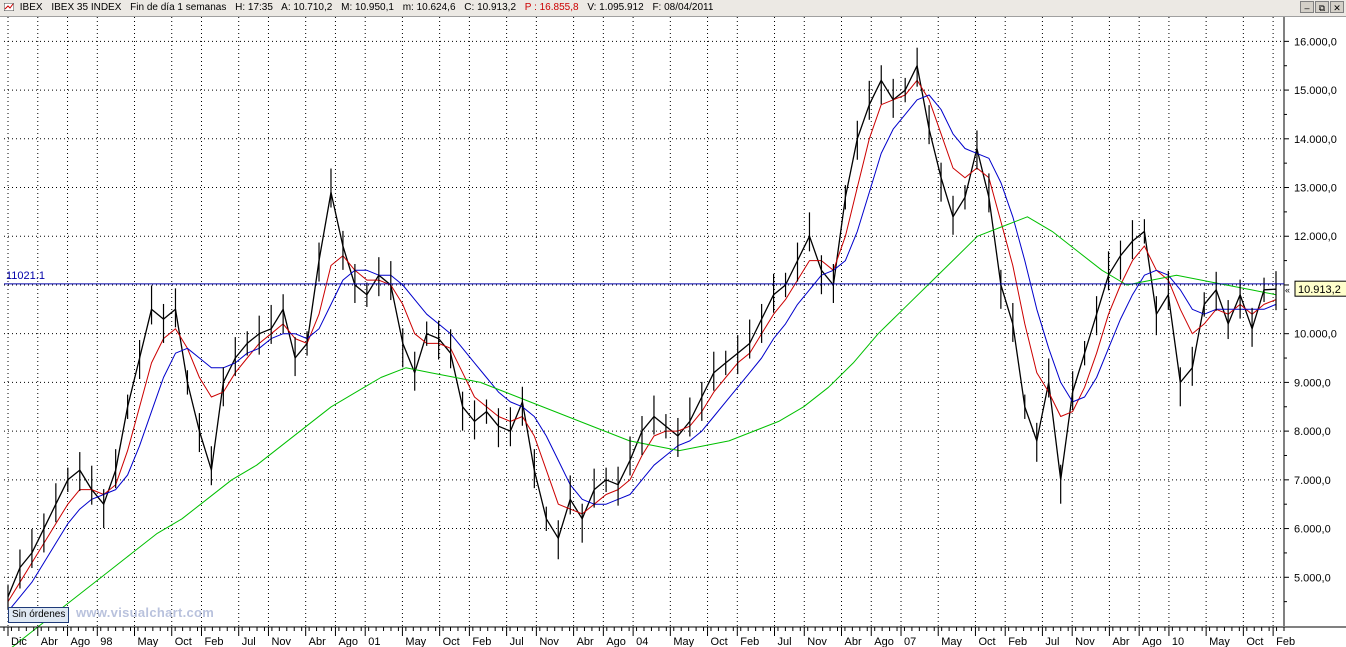 The width and height of the screenshot is (1346, 647). I want to click on volume-value: V: 1.095.912, so click(615, 7).